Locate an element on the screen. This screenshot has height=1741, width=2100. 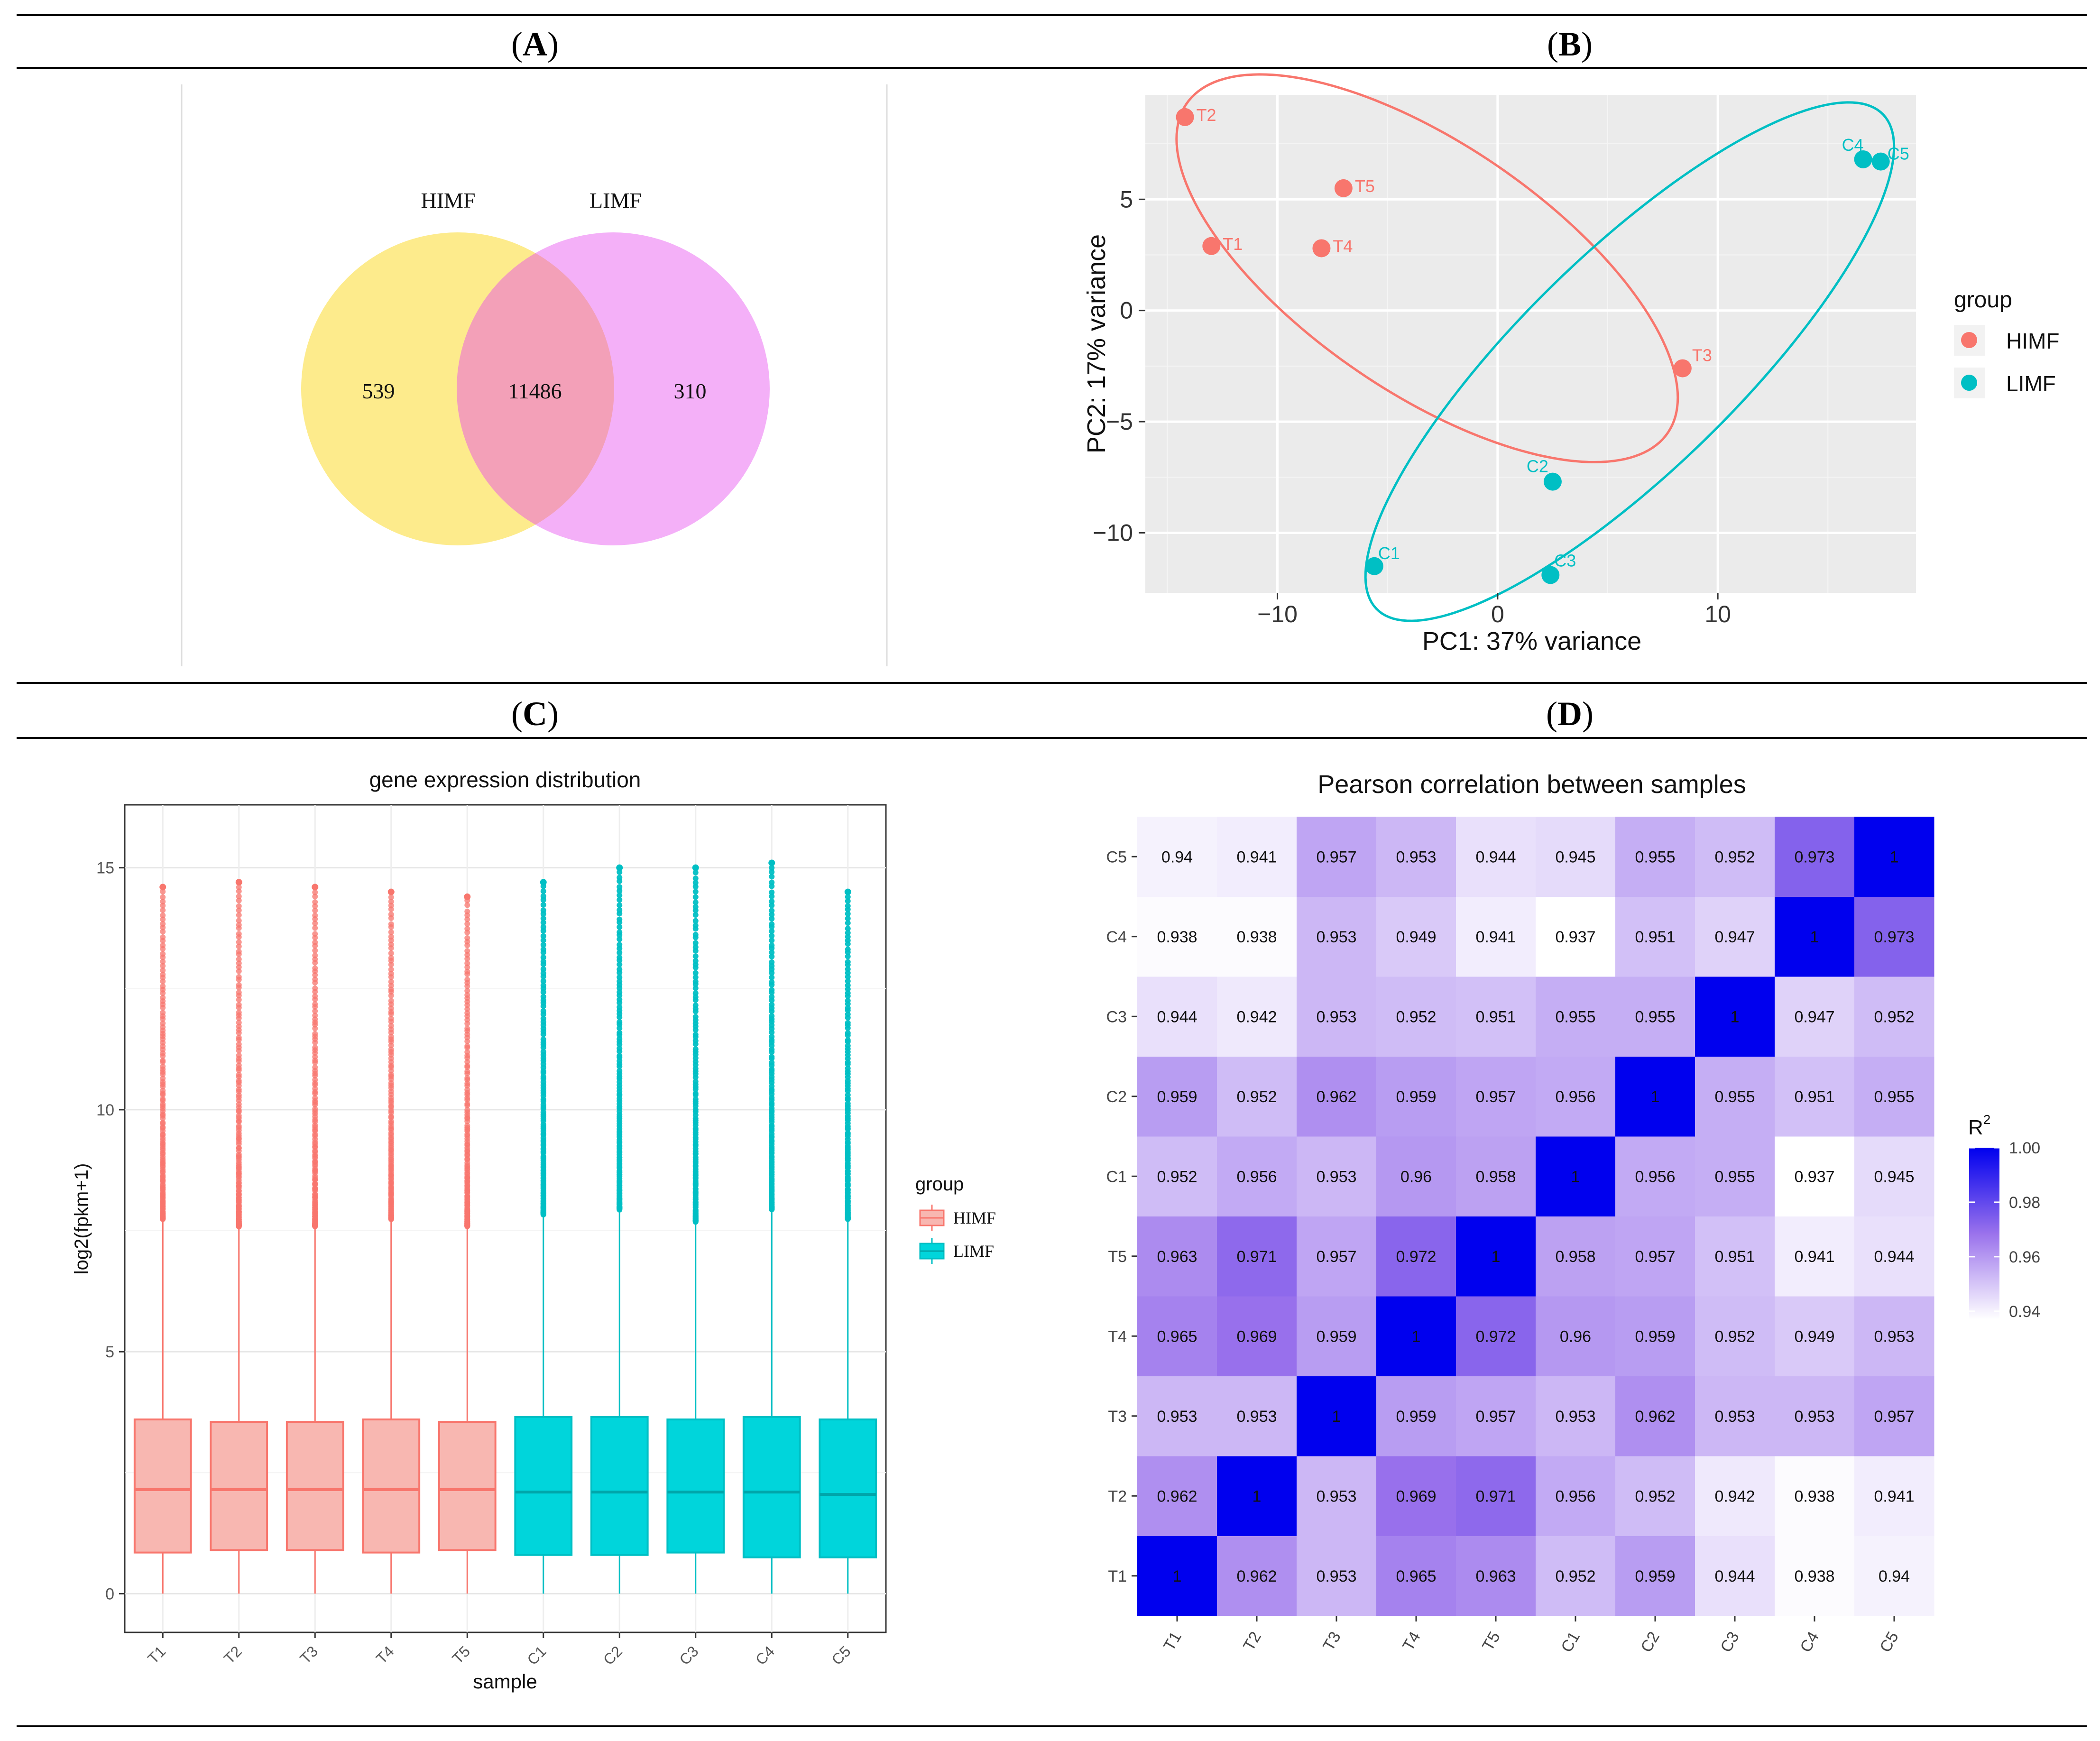
boxplot-x-axis-label: sample is located at coordinates (505, 1681).